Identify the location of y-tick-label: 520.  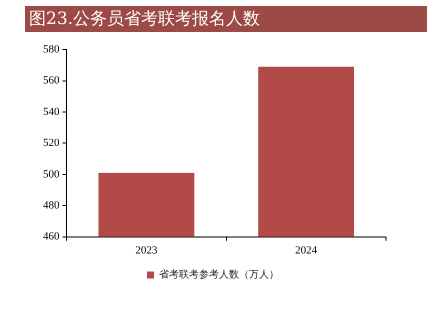
(51, 143).